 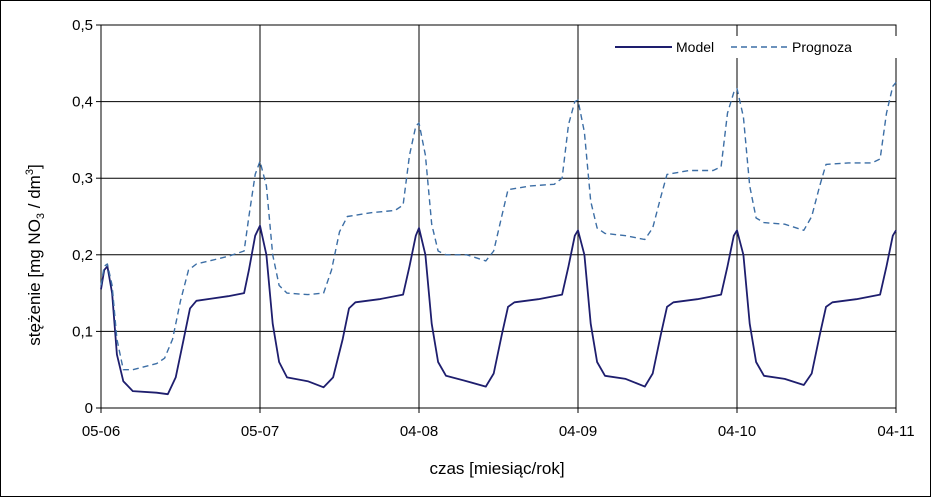 I want to click on x-tick-labels: 05-06 05-07 04-08 04-09 04-10 04-11, so click(x=498, y=431).